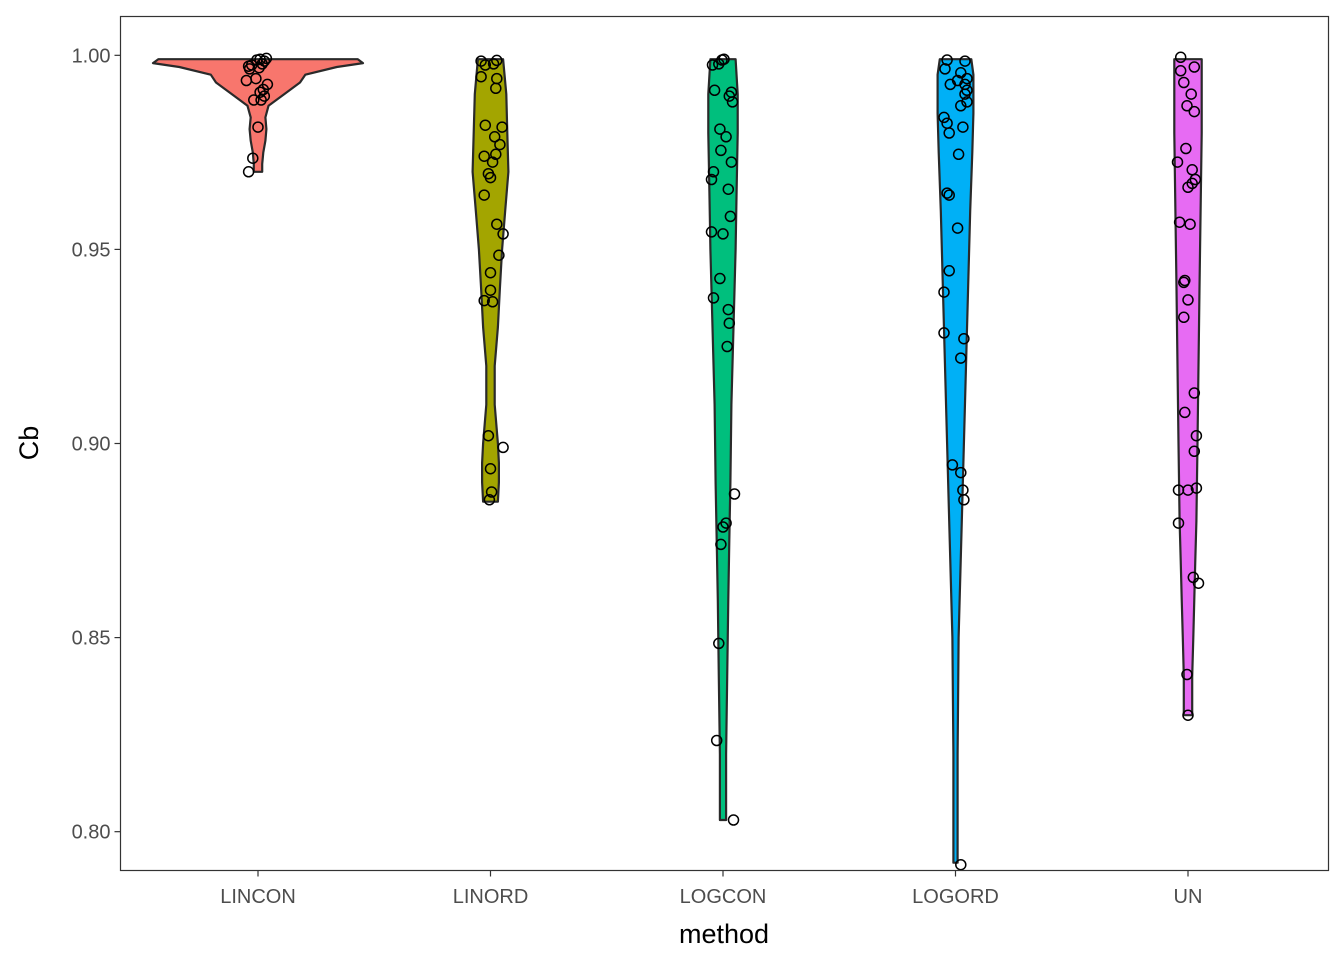 Image resolution: width=1344 pixels, height=960 pixels. I want to click on x-tick-label: LINCON, so click(258, 897).